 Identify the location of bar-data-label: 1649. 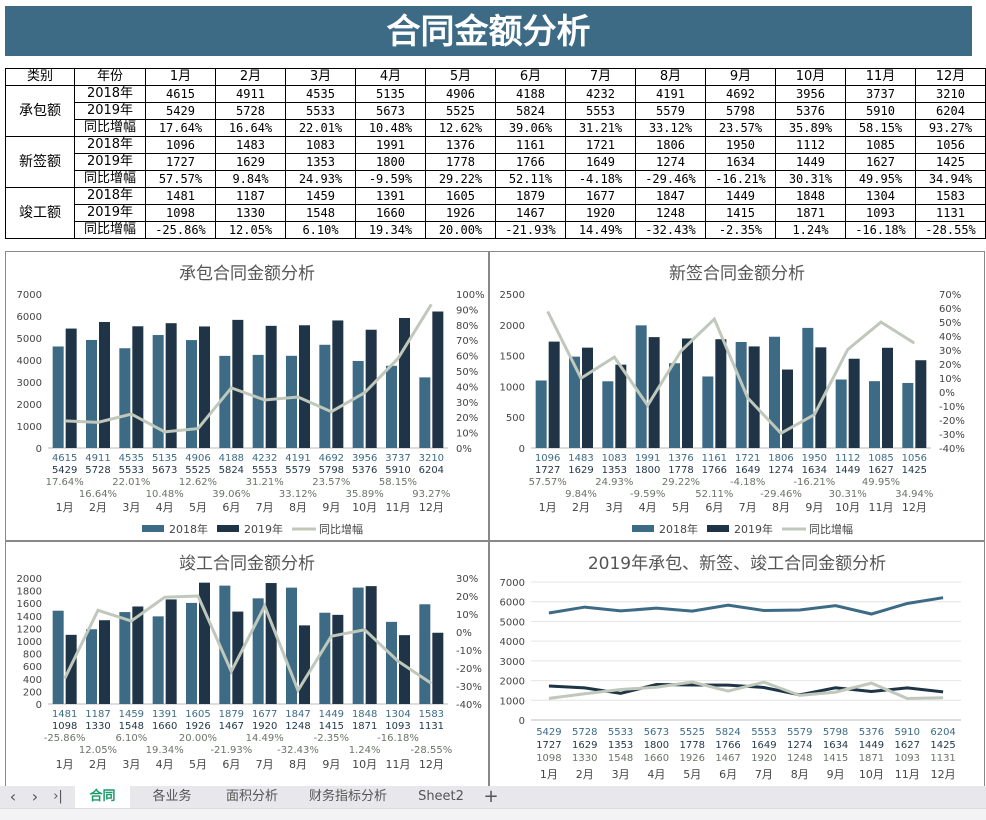
(747, 470).